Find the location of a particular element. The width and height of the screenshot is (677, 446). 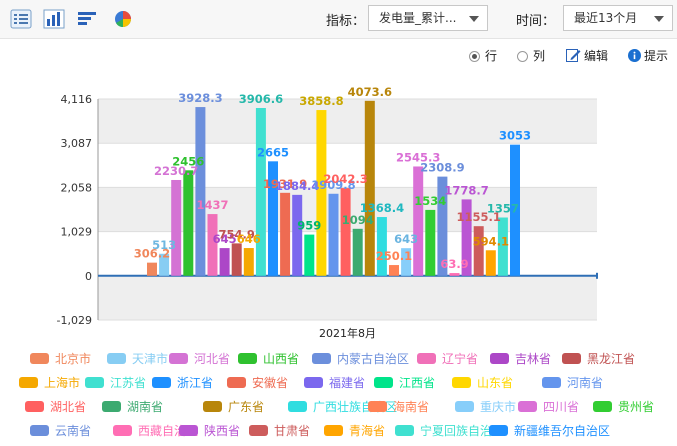

bar-湖北省 is located at coordinates (345, 232).